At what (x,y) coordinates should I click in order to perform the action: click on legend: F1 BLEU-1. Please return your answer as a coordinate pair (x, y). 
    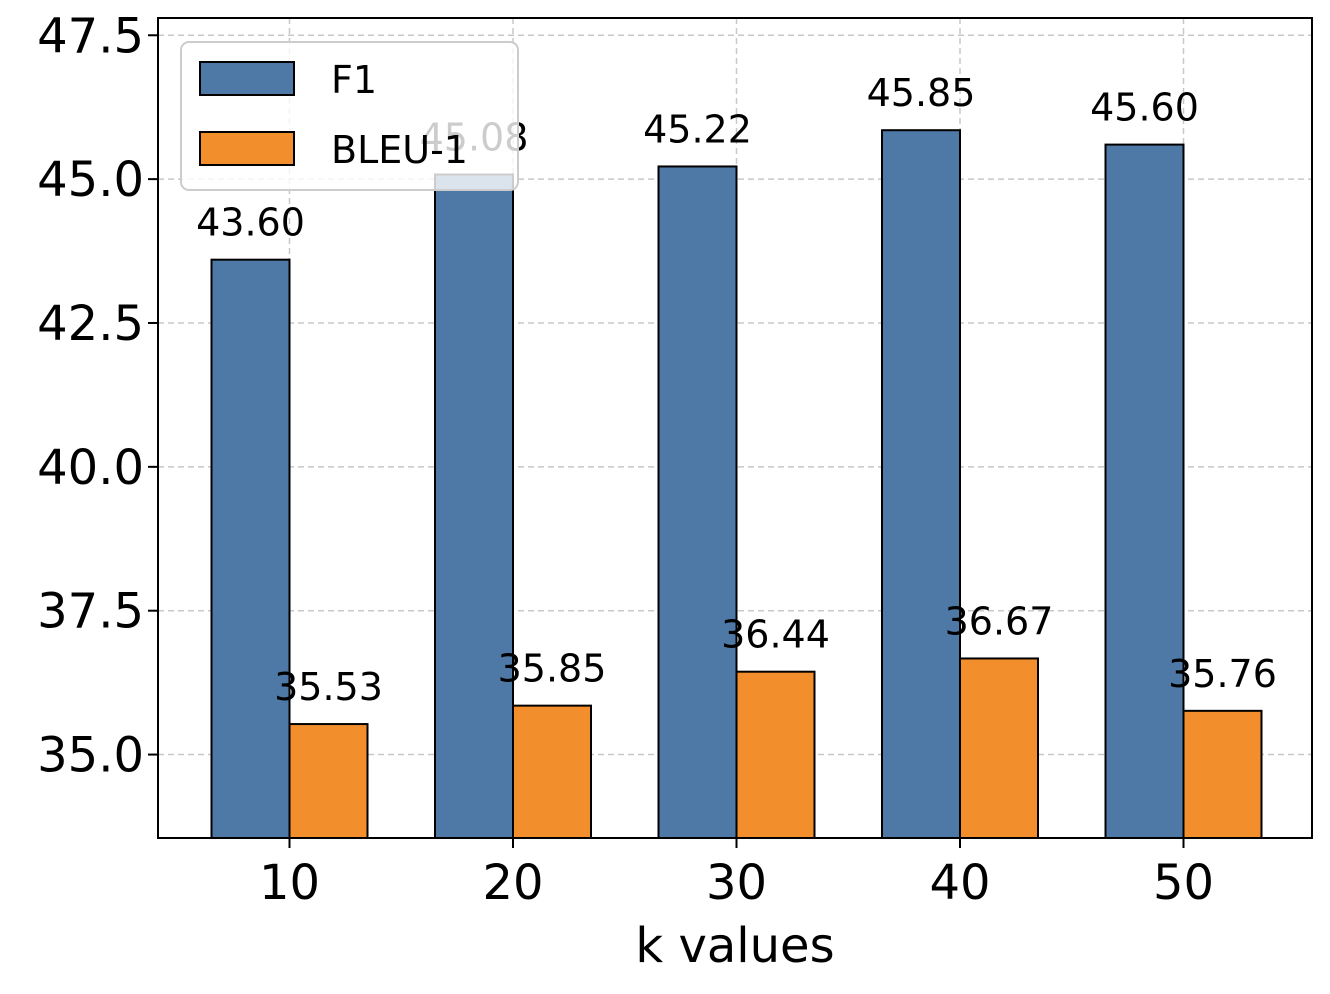
    Looking at the image, I should click on (349, 116).